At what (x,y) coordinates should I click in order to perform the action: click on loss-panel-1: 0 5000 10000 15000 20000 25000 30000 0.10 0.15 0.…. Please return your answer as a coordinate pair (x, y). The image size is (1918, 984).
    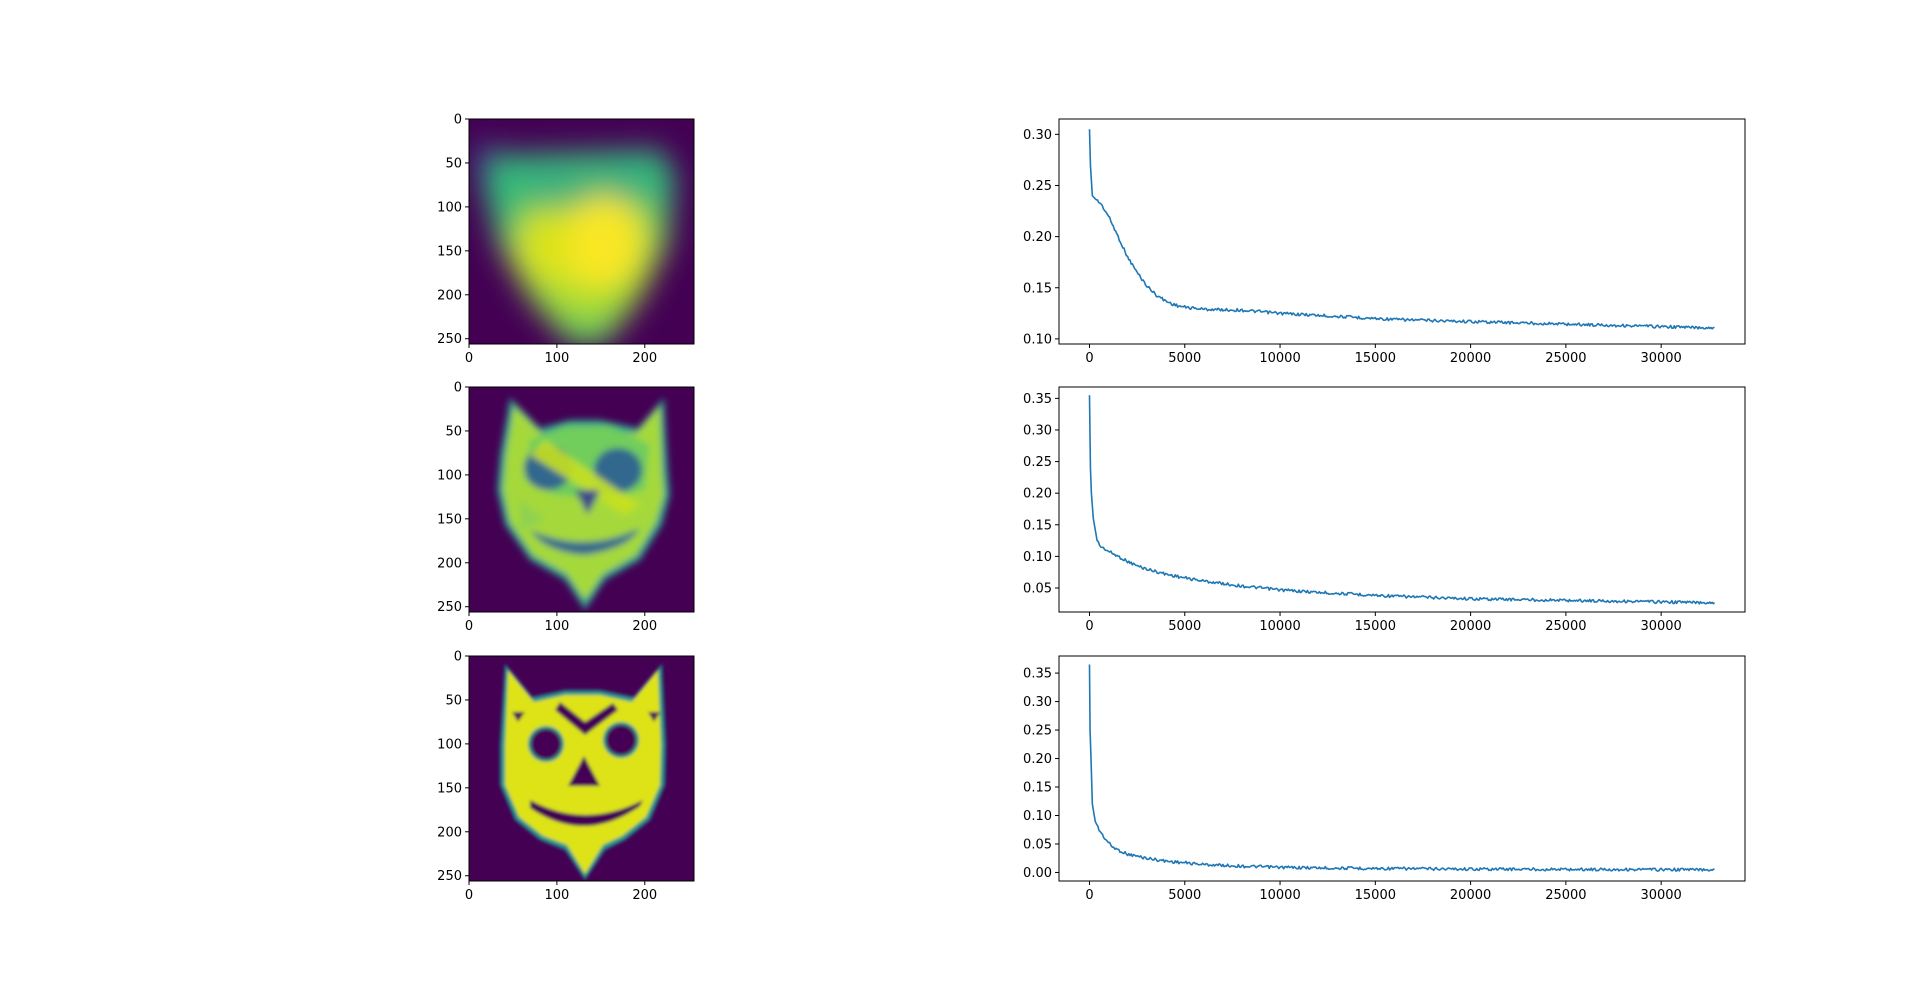
    Looking at the image, I should click on (1384, 242).